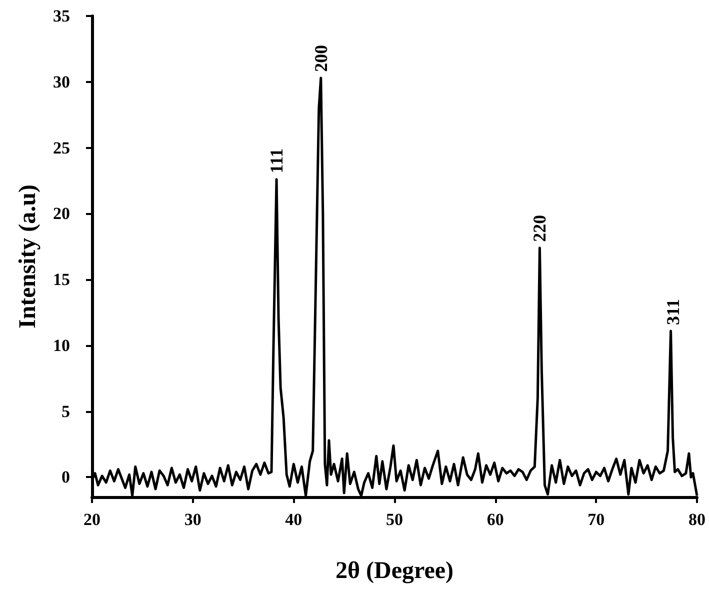  Describe the element at coordinates (61, 148) in the screenshot. I see `y-tick-label: 25` at that location.